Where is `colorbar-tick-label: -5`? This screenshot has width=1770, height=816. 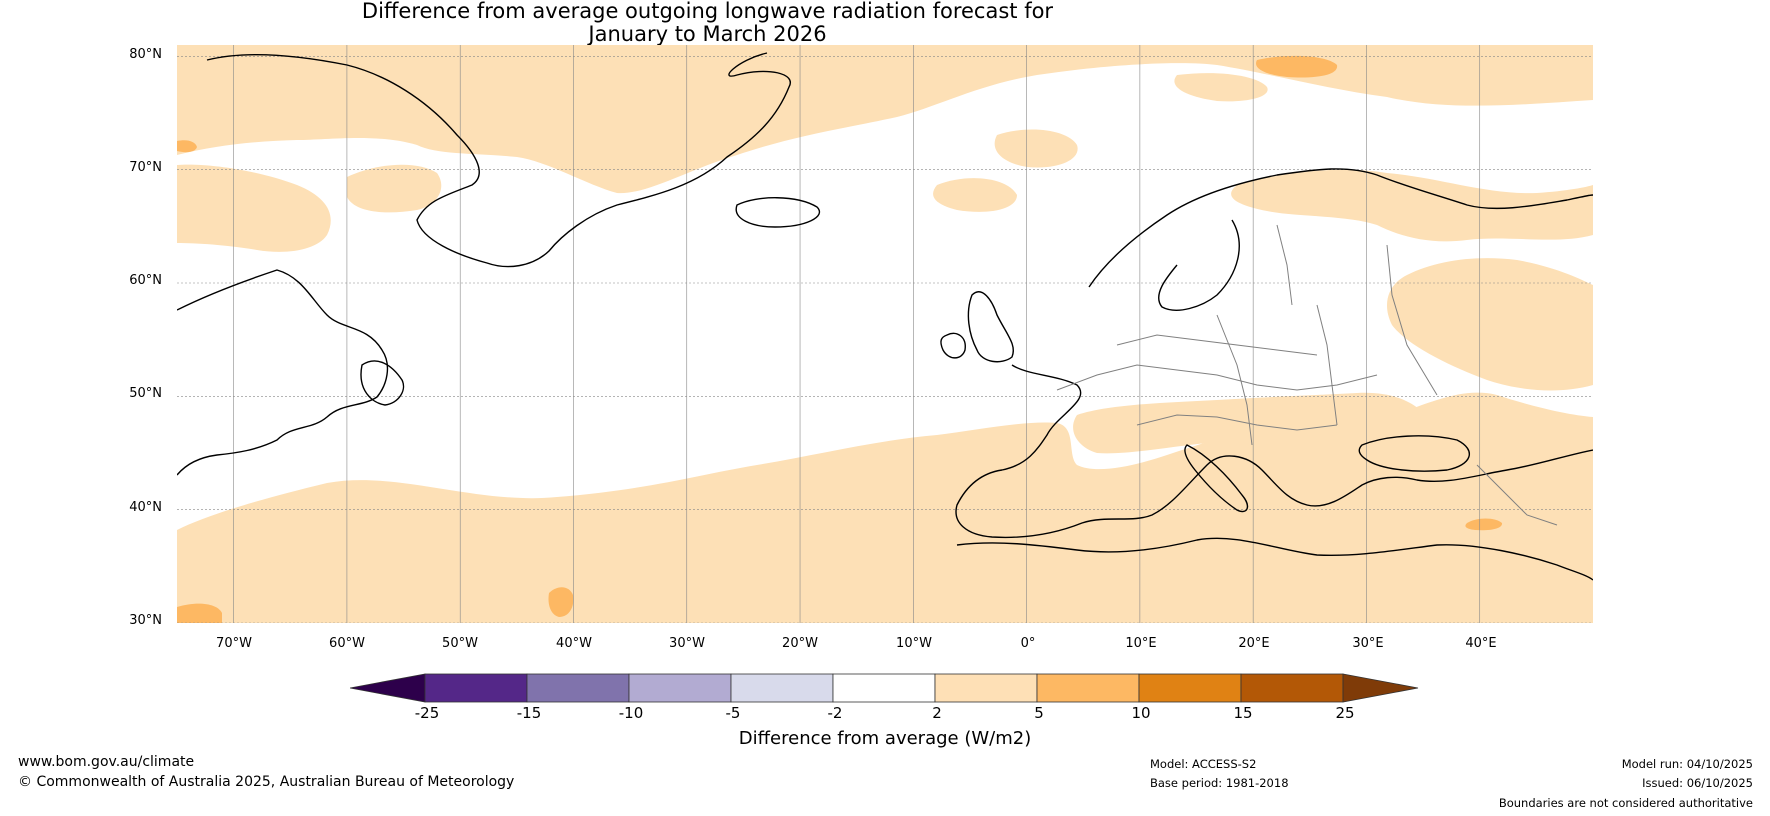
colorbar-tick-label: -5 is located at coordinates (733, 713).